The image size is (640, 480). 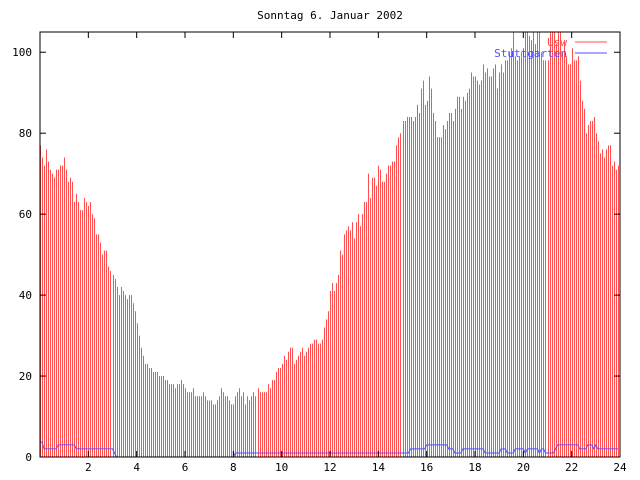 I want to click on y-tick-label: 60, so click(x=25, y=214).